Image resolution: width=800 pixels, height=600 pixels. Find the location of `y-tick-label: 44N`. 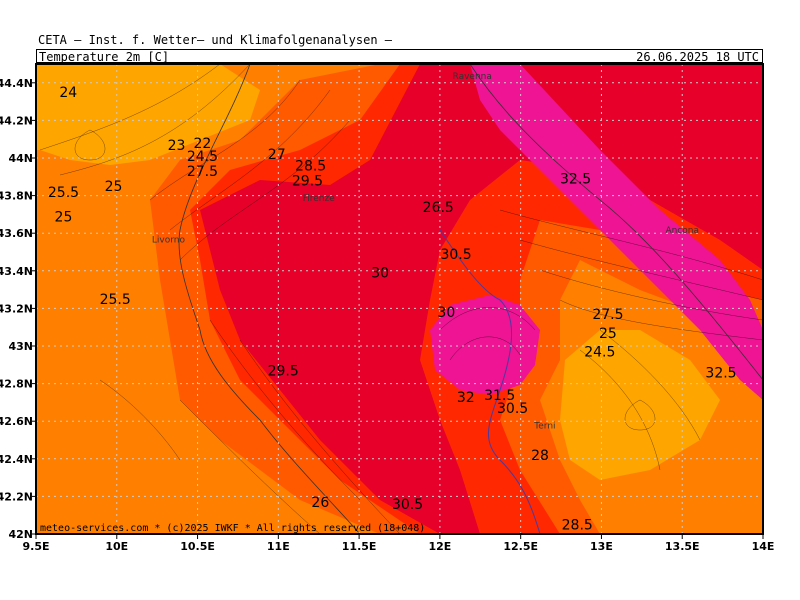

y-tick-label: 44N is located at coordinates (20, 158).